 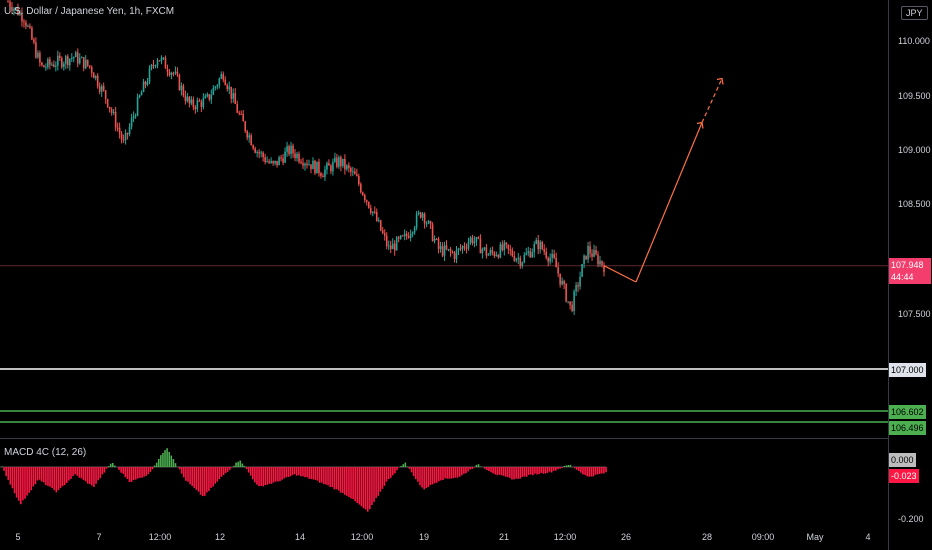 What do you see at coordinates (763, 537) in the screenshot?
I see `time-tick: 09:00` at bounding box center [763, 537].